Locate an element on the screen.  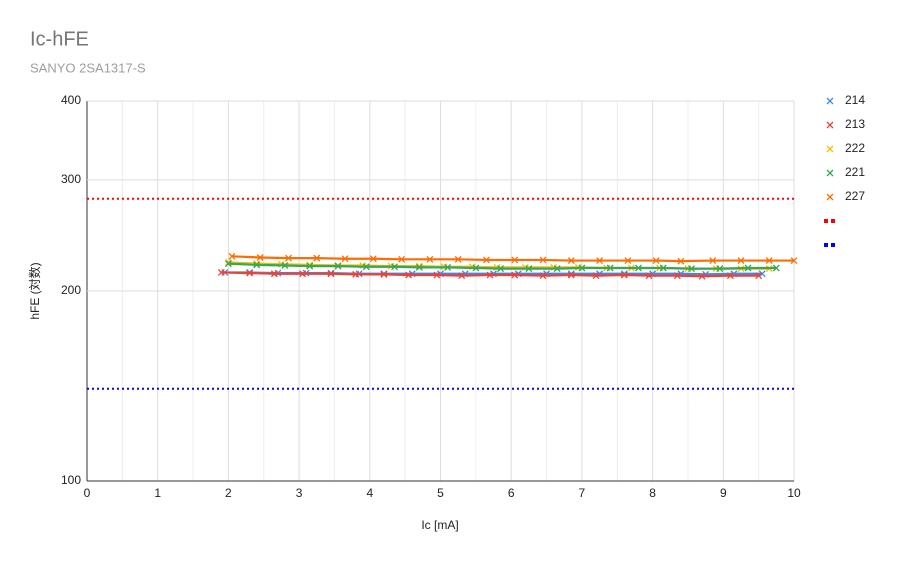
y-axis-label: hFE (対数) is located at coordinates (34, 290).